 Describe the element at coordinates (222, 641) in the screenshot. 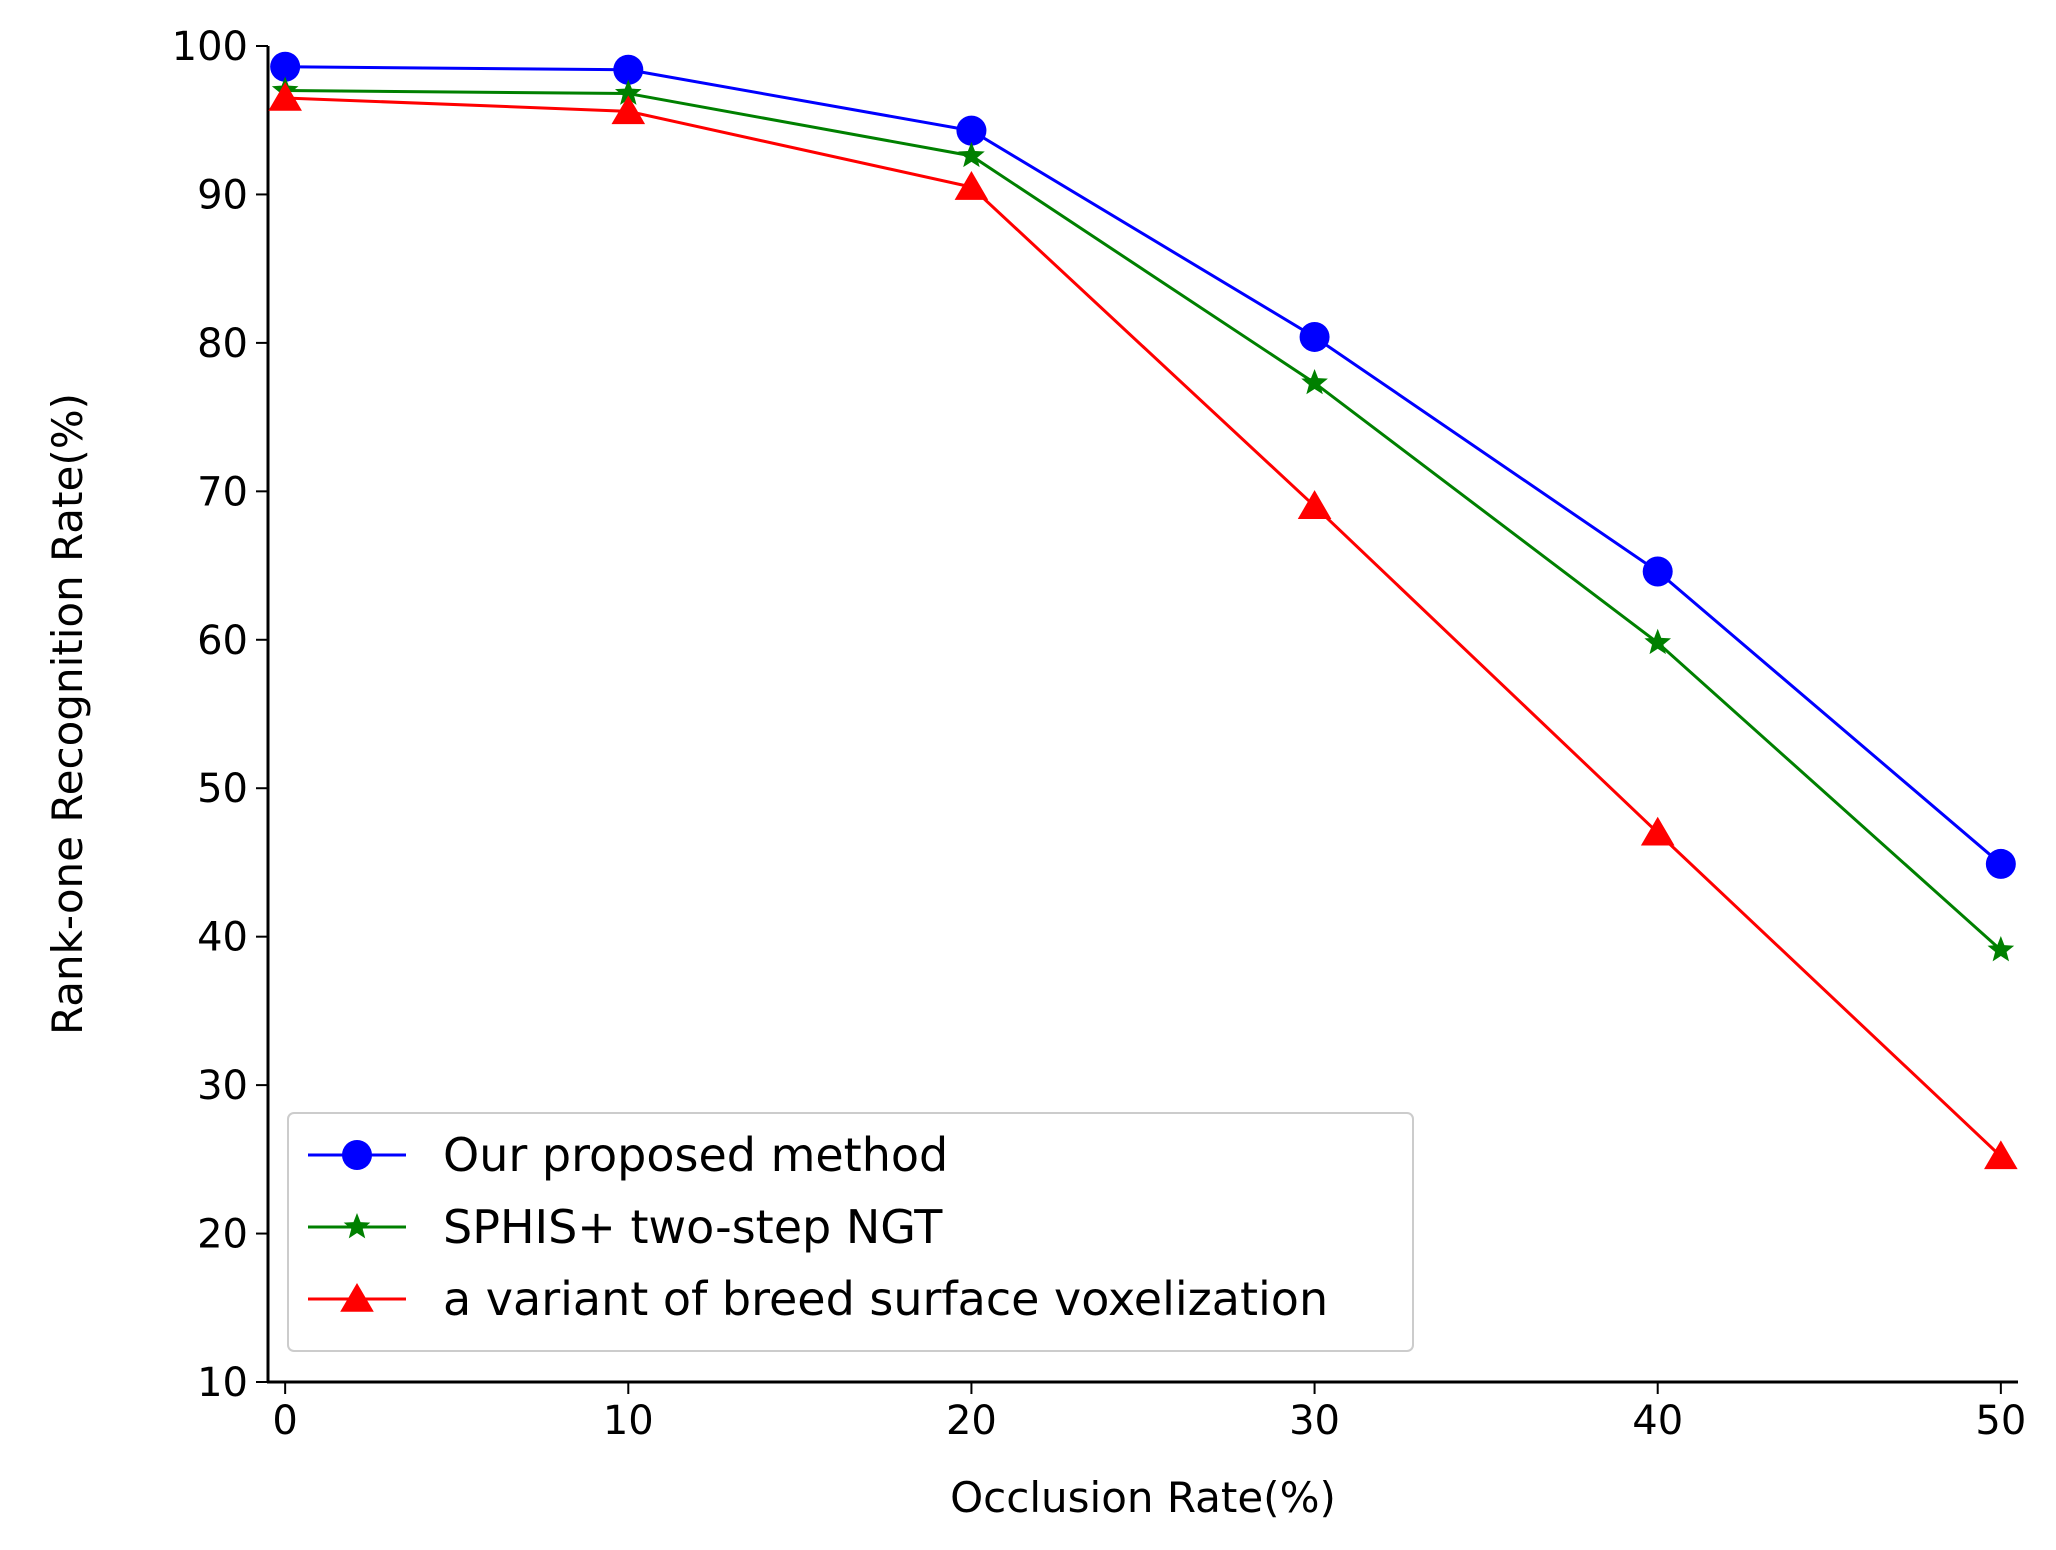

I see `y-tick-label: 60` at that location.